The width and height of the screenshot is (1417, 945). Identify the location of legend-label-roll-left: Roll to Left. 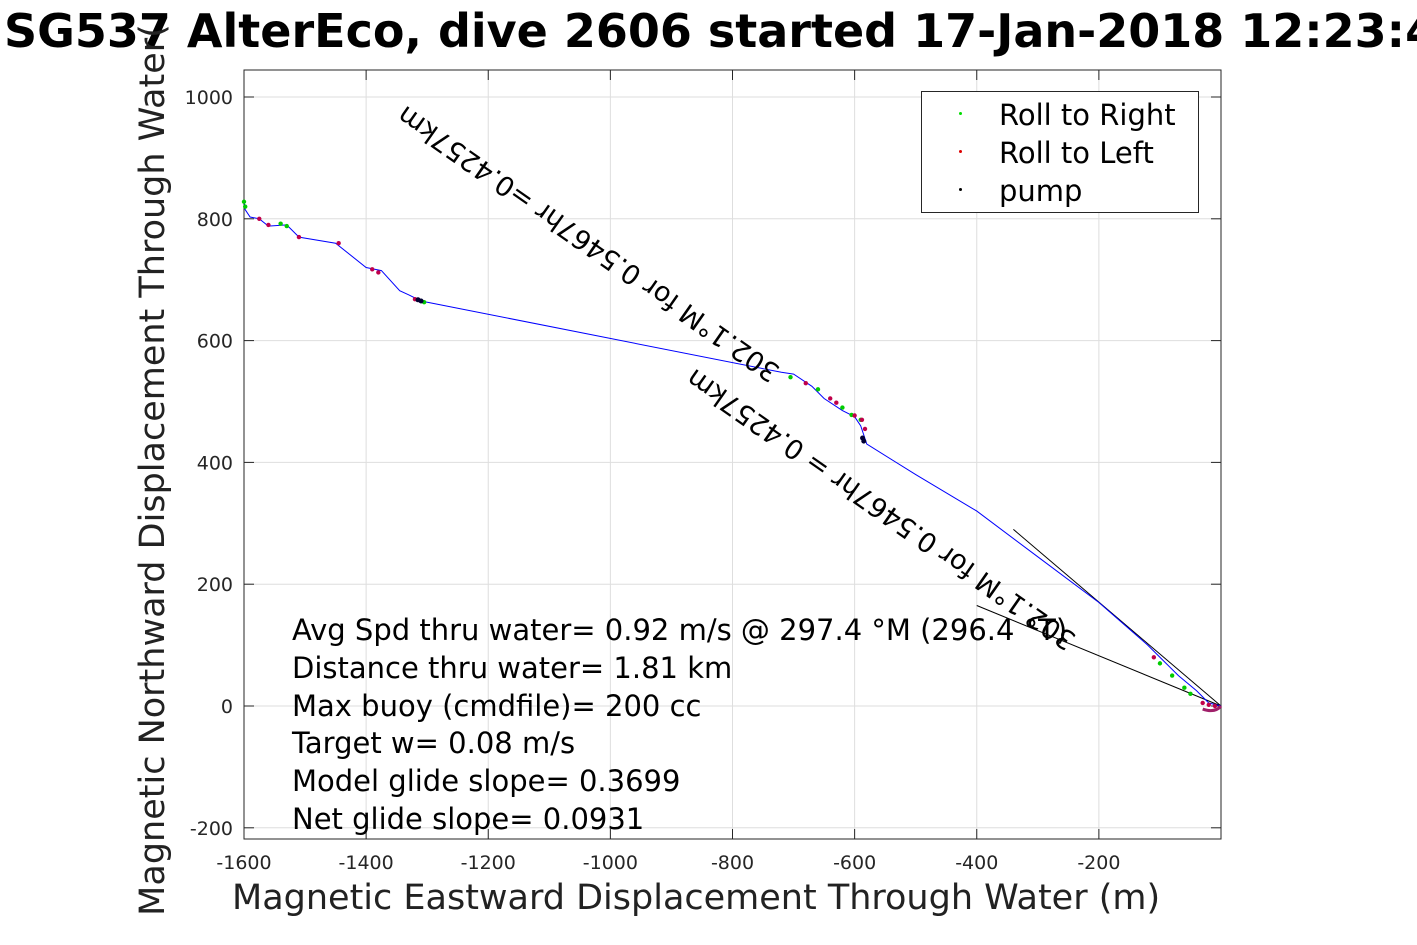
(1076, 153).